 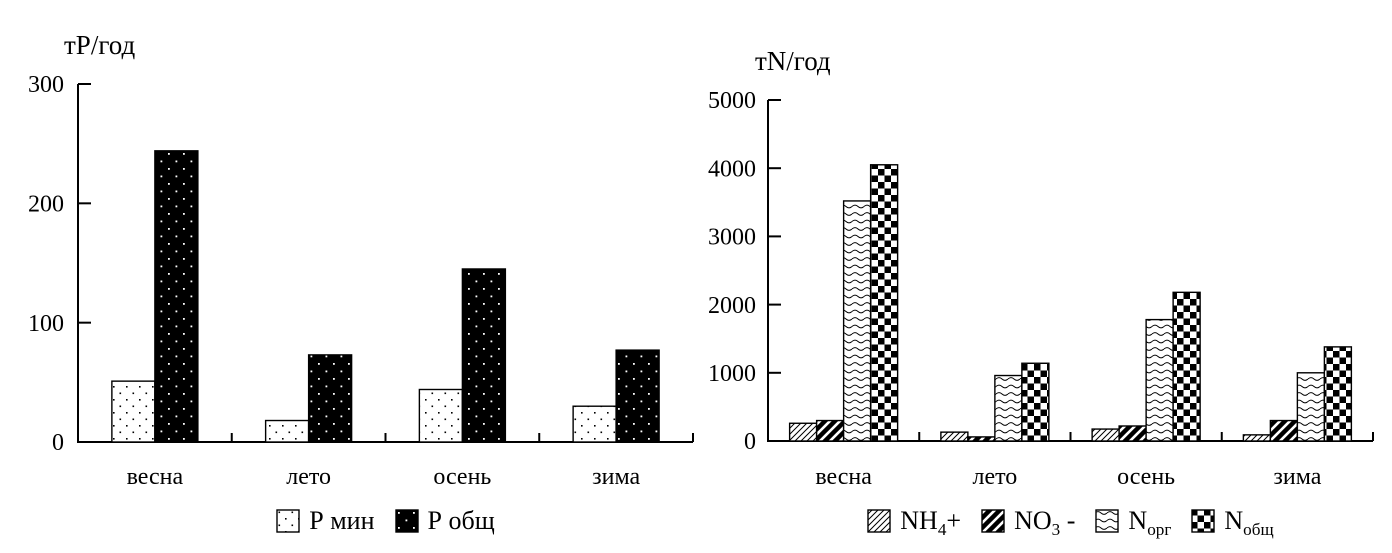 What do you see at coordinates (830, 430) in the screenshot?
I see `bar-NO3 --весна` at bounding box center [830, 430].